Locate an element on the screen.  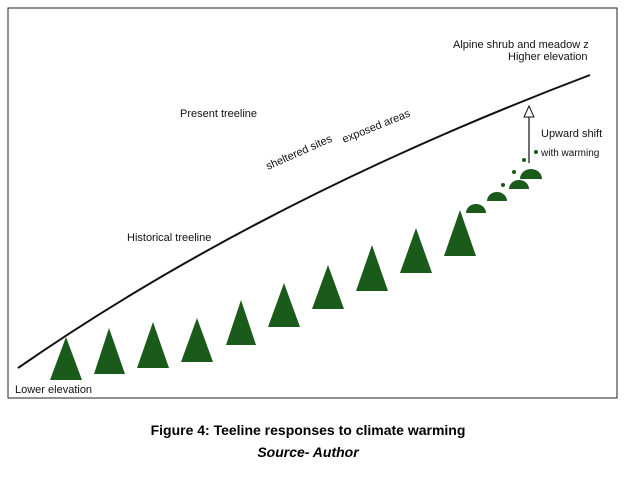
label: with warming is located at coordinates (569, 153).